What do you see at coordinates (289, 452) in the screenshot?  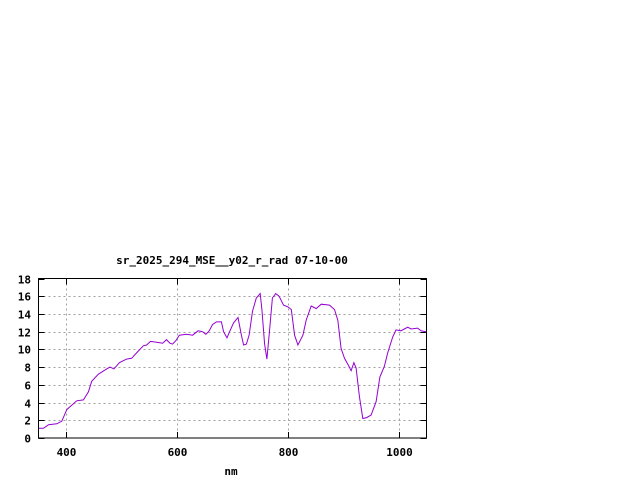 I see `x-tick-label: 800` at bounding box center [289, 452].